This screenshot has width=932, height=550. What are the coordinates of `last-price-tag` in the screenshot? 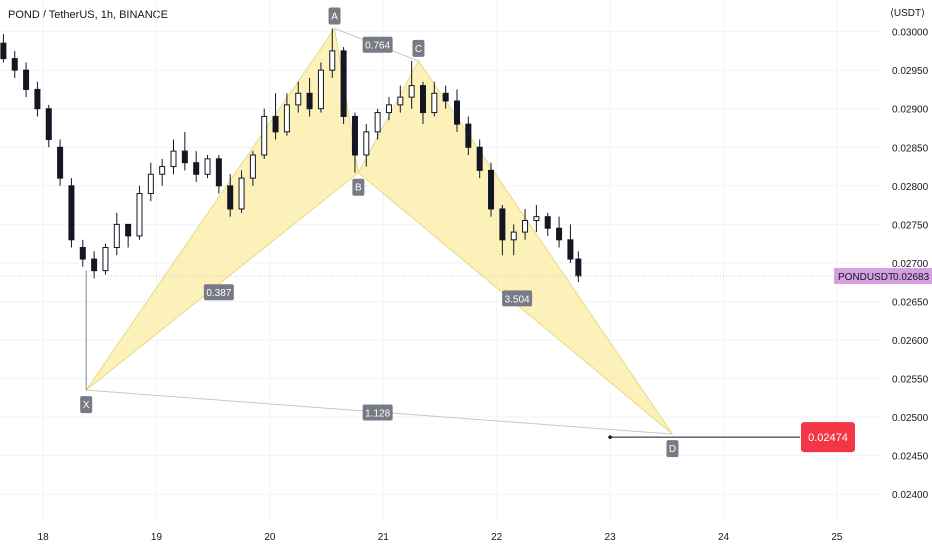 It's located at (883, 276).